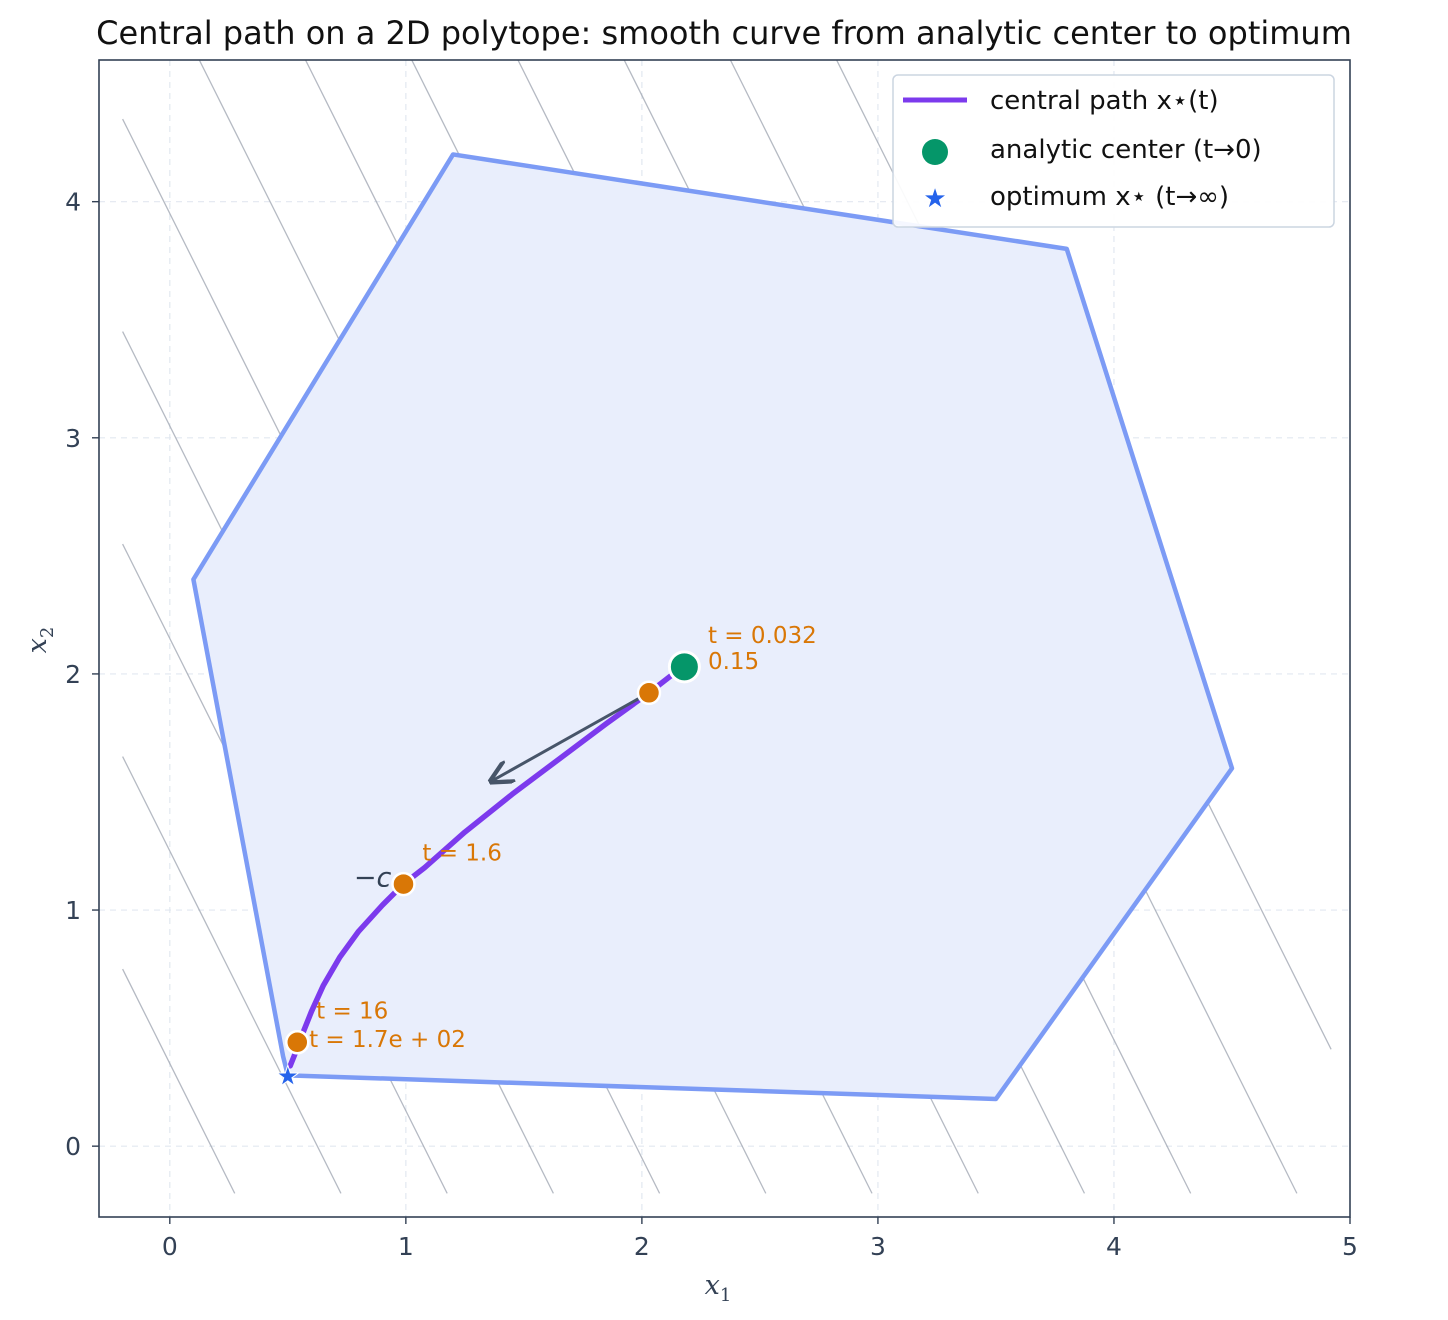 This screenshot has width=1448, height=1320. Describe the element at coordinates (1109, 197) in the screenshot. I see `legend-label-optimum: optimum x⋆ (t→∞)` at that location.